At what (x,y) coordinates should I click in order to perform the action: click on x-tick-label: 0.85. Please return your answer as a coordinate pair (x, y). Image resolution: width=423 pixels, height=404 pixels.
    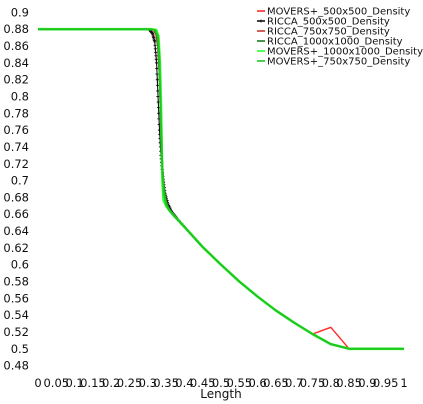
    Looking at the image, I should click on (349, 383).